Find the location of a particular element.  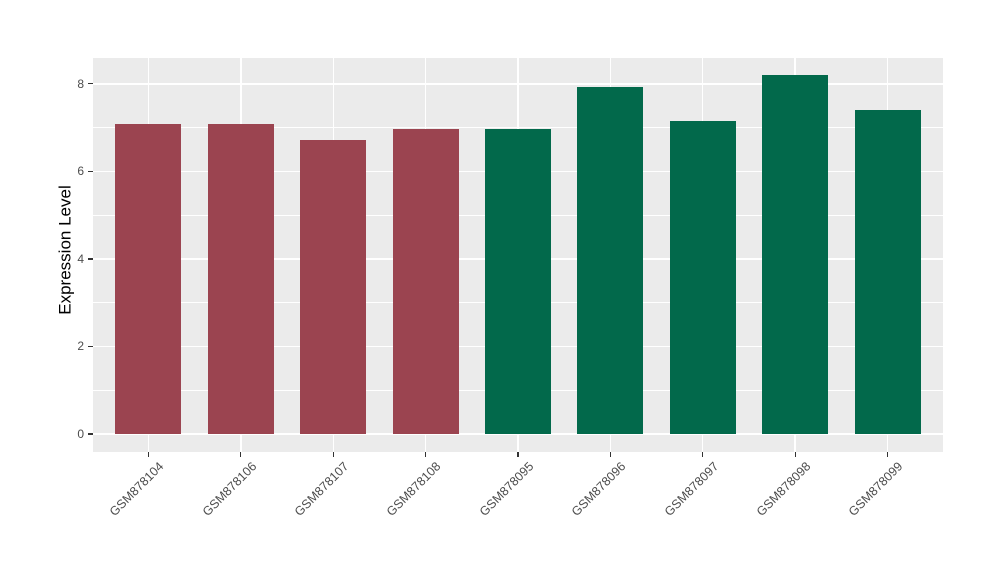

y-tick-label: 4 is located at coordinates (80, 258).